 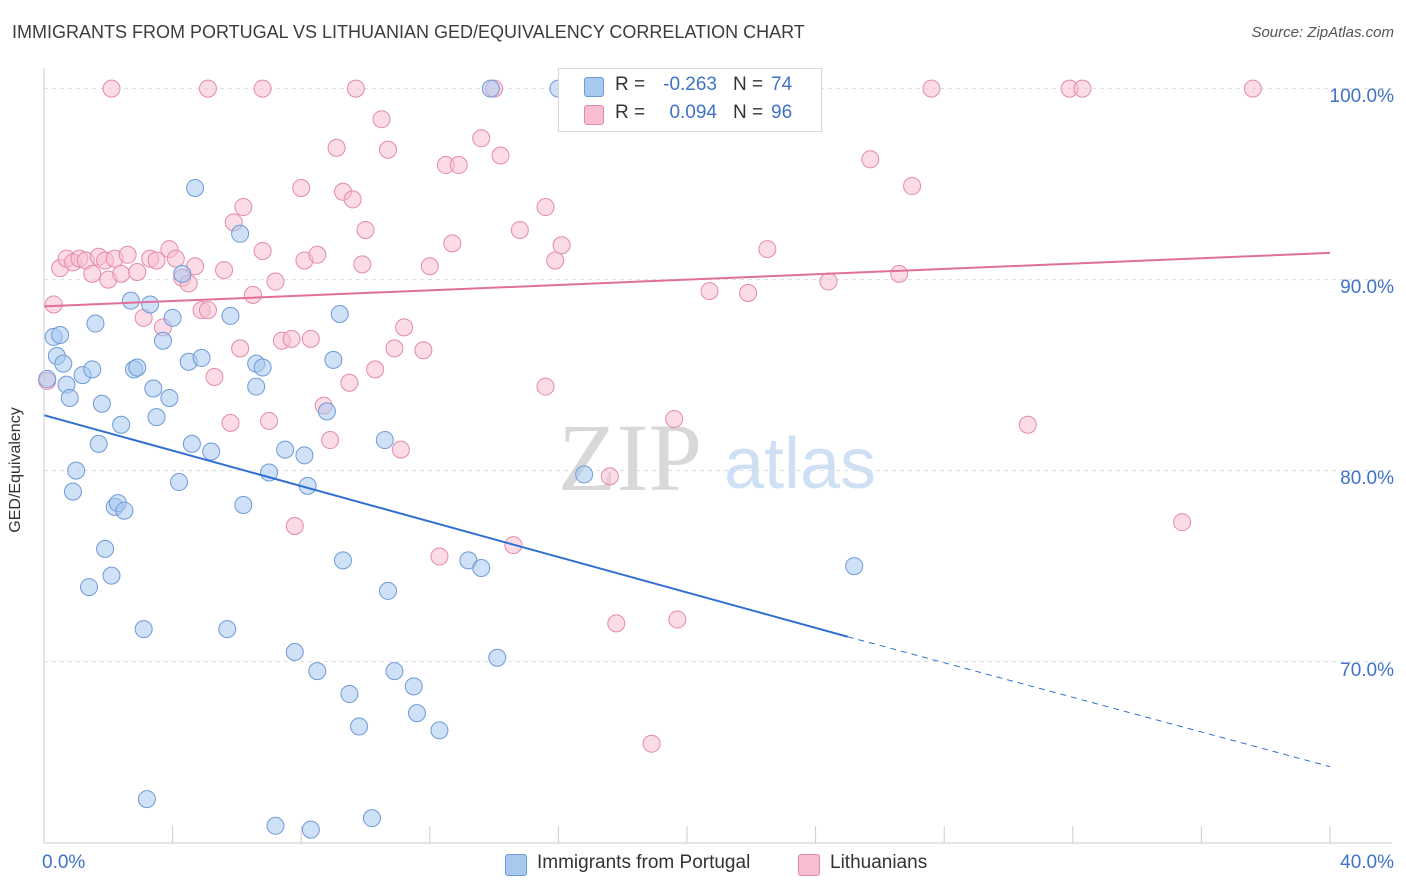 I want to click on trend-line-extension, so click(x=1089, y=702).